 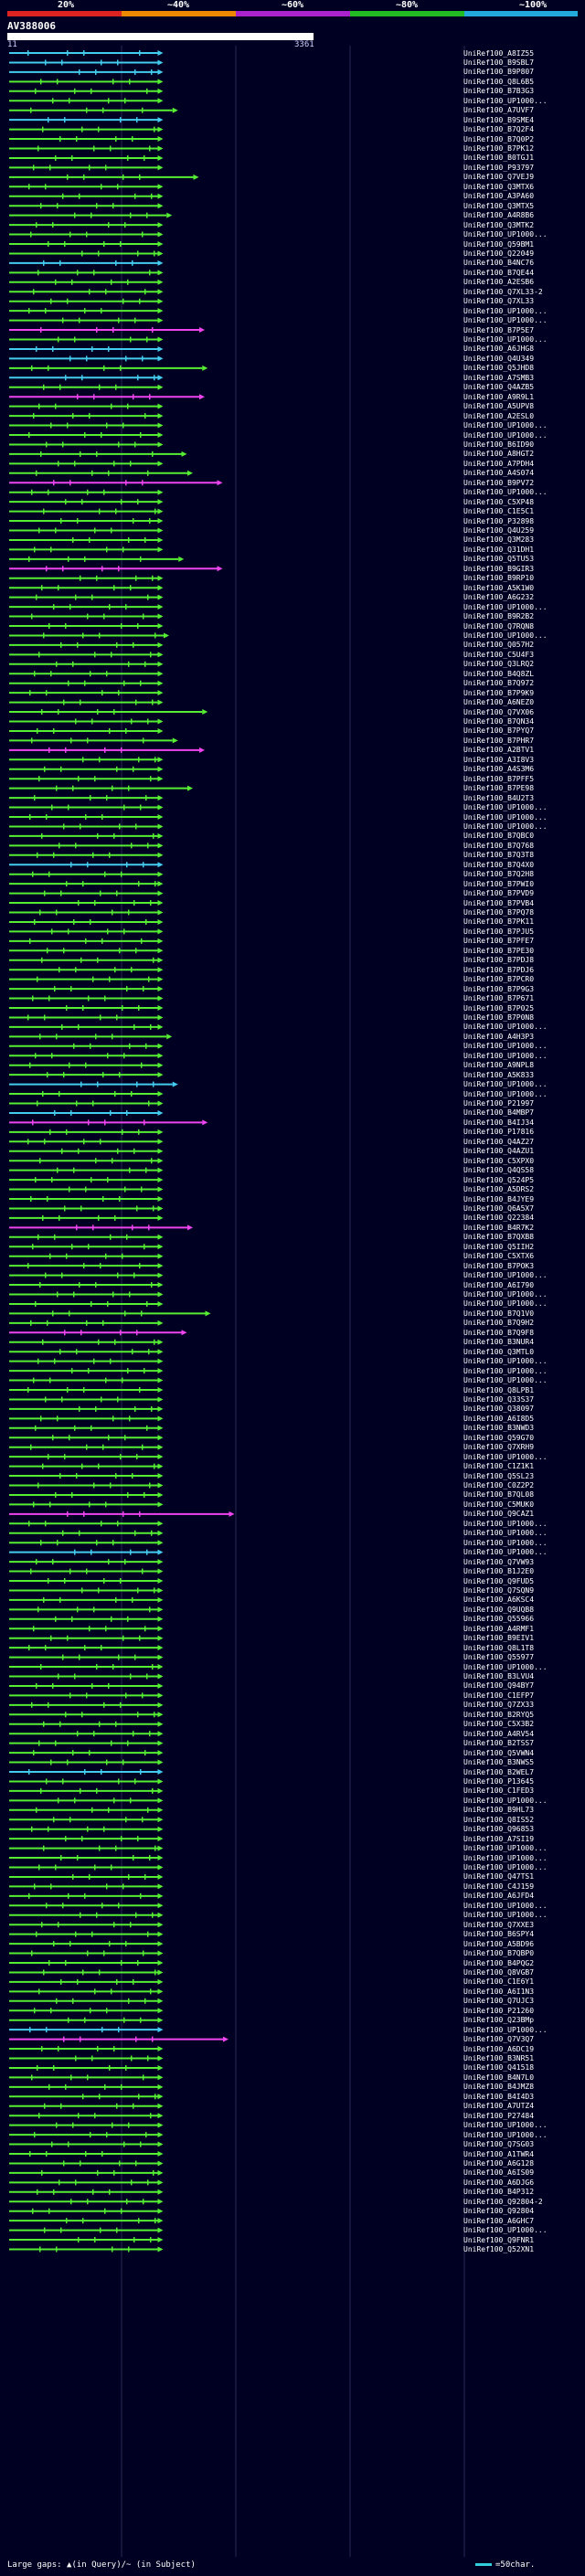 I want to click on hit-name-link: UniRef100_B7P5E7, so click(x=499, y=329).